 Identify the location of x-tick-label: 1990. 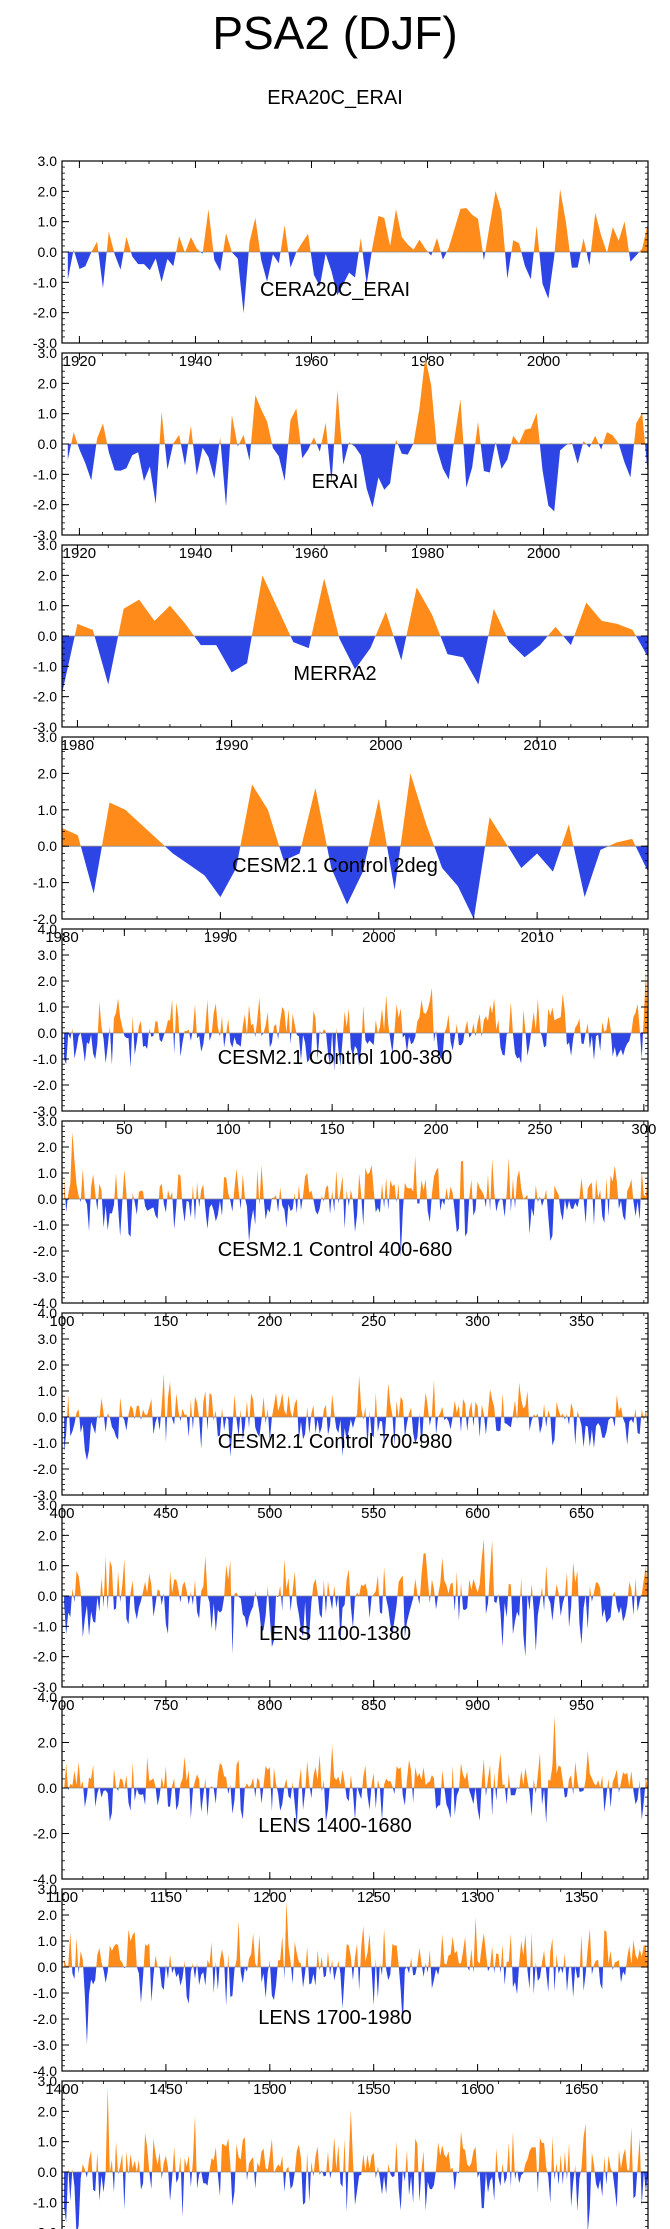
(231, 745).